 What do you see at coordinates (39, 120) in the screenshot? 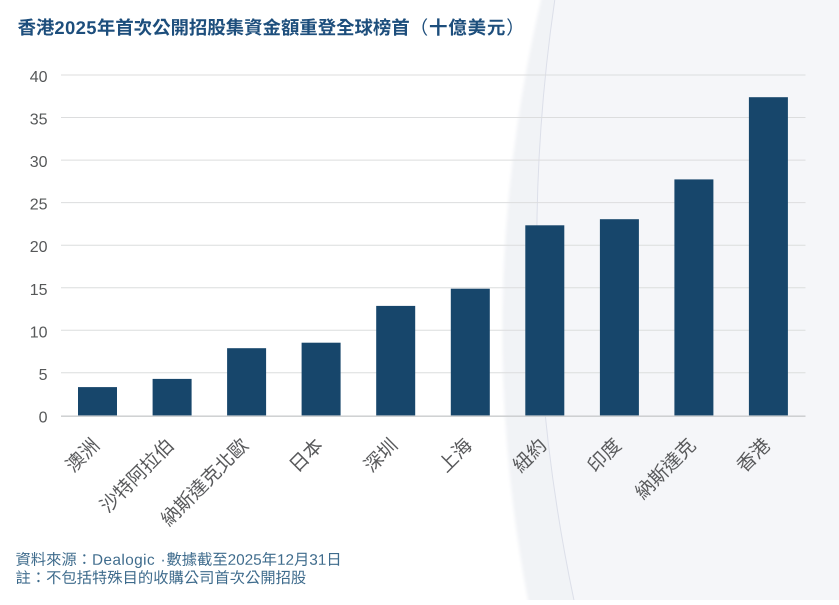
I see `svg-text: 35` at bounding box center [39, 120].